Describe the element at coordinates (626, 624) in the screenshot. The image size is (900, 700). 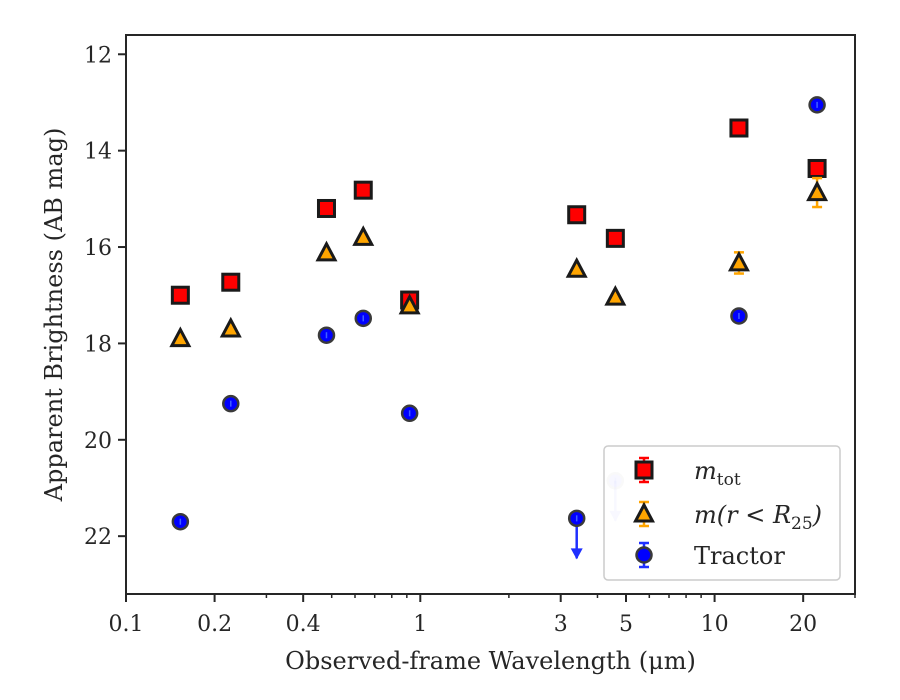
I see `x-tick-label: 5` at that location.